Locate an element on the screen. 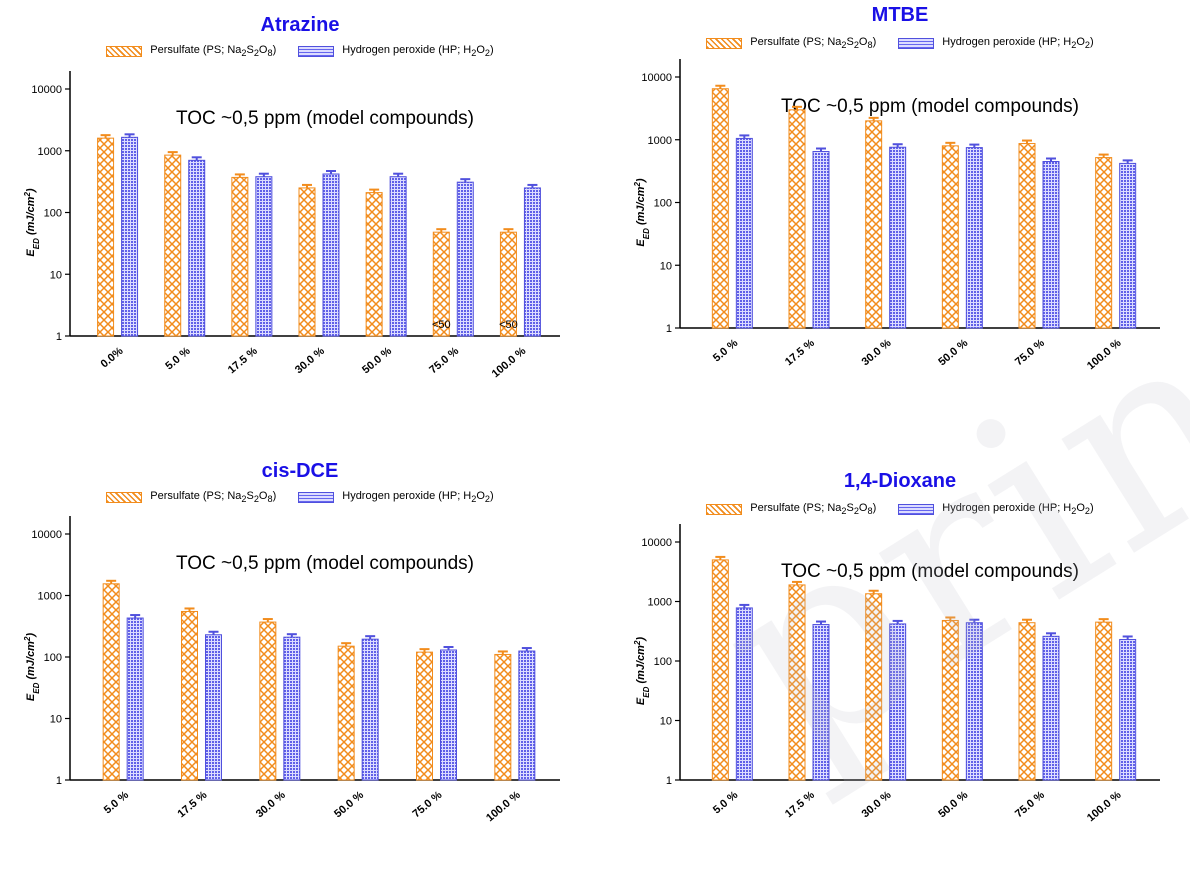 This screenshot has height=884, width=1190. y-tick-label: 1 is located at coordinates (59, 337).